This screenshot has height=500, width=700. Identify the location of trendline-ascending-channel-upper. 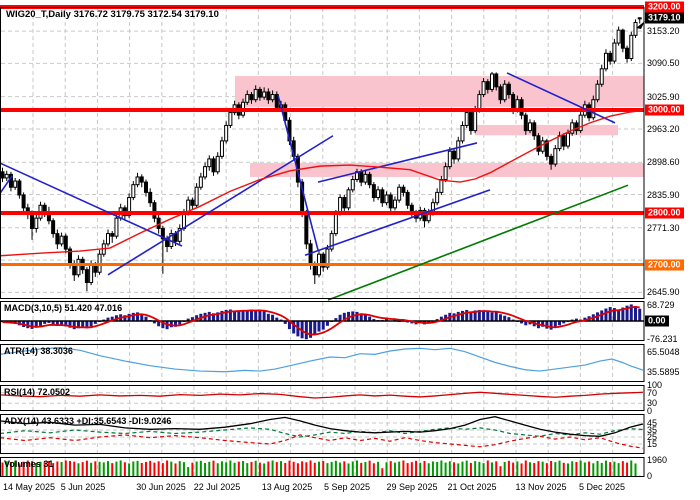
(397, 162).